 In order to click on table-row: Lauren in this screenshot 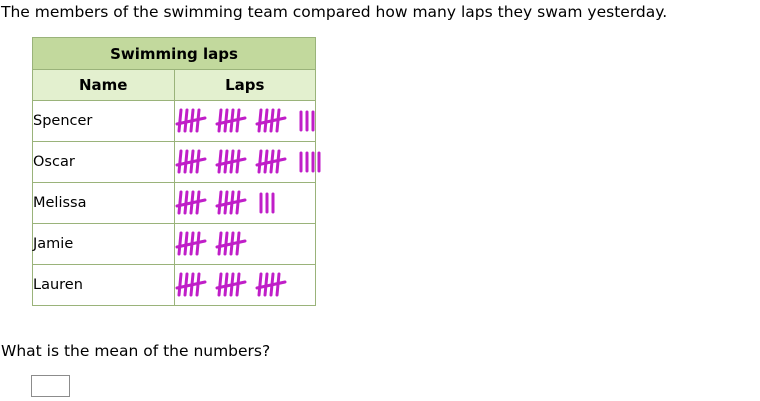, I will do `click(174, 285)`.